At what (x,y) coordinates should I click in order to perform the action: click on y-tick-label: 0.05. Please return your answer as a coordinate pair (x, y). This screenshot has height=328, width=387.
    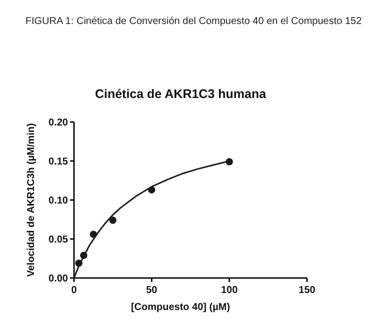
    Looking at the image, I should click on (58, 240).